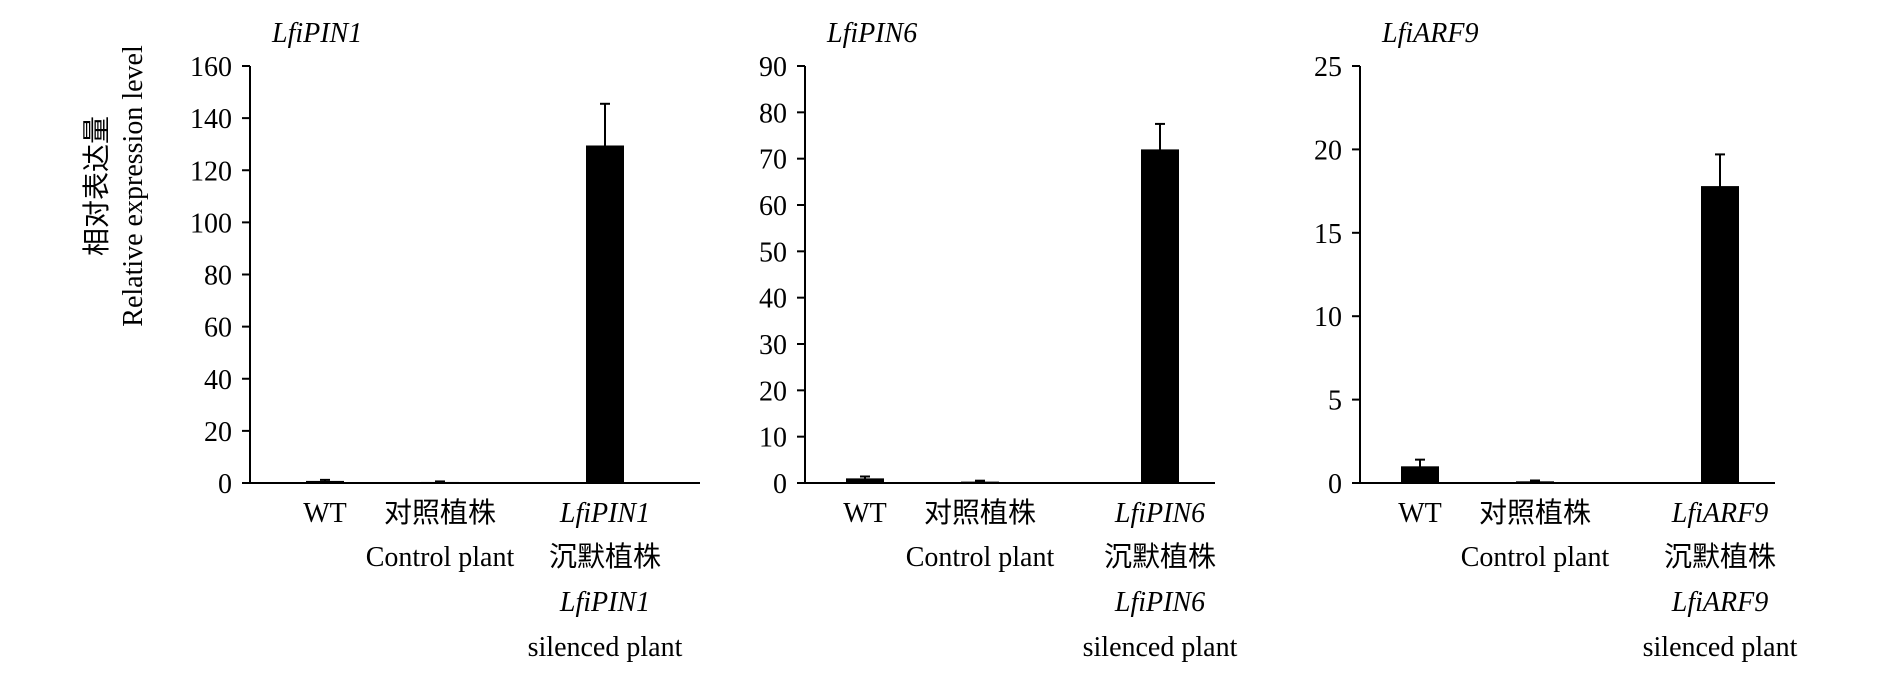 This screenshot has height=678, width=1890. Describe the element at coordinates (773, 67) in the screenshot. I see `y-tick-label: 90` at that location.